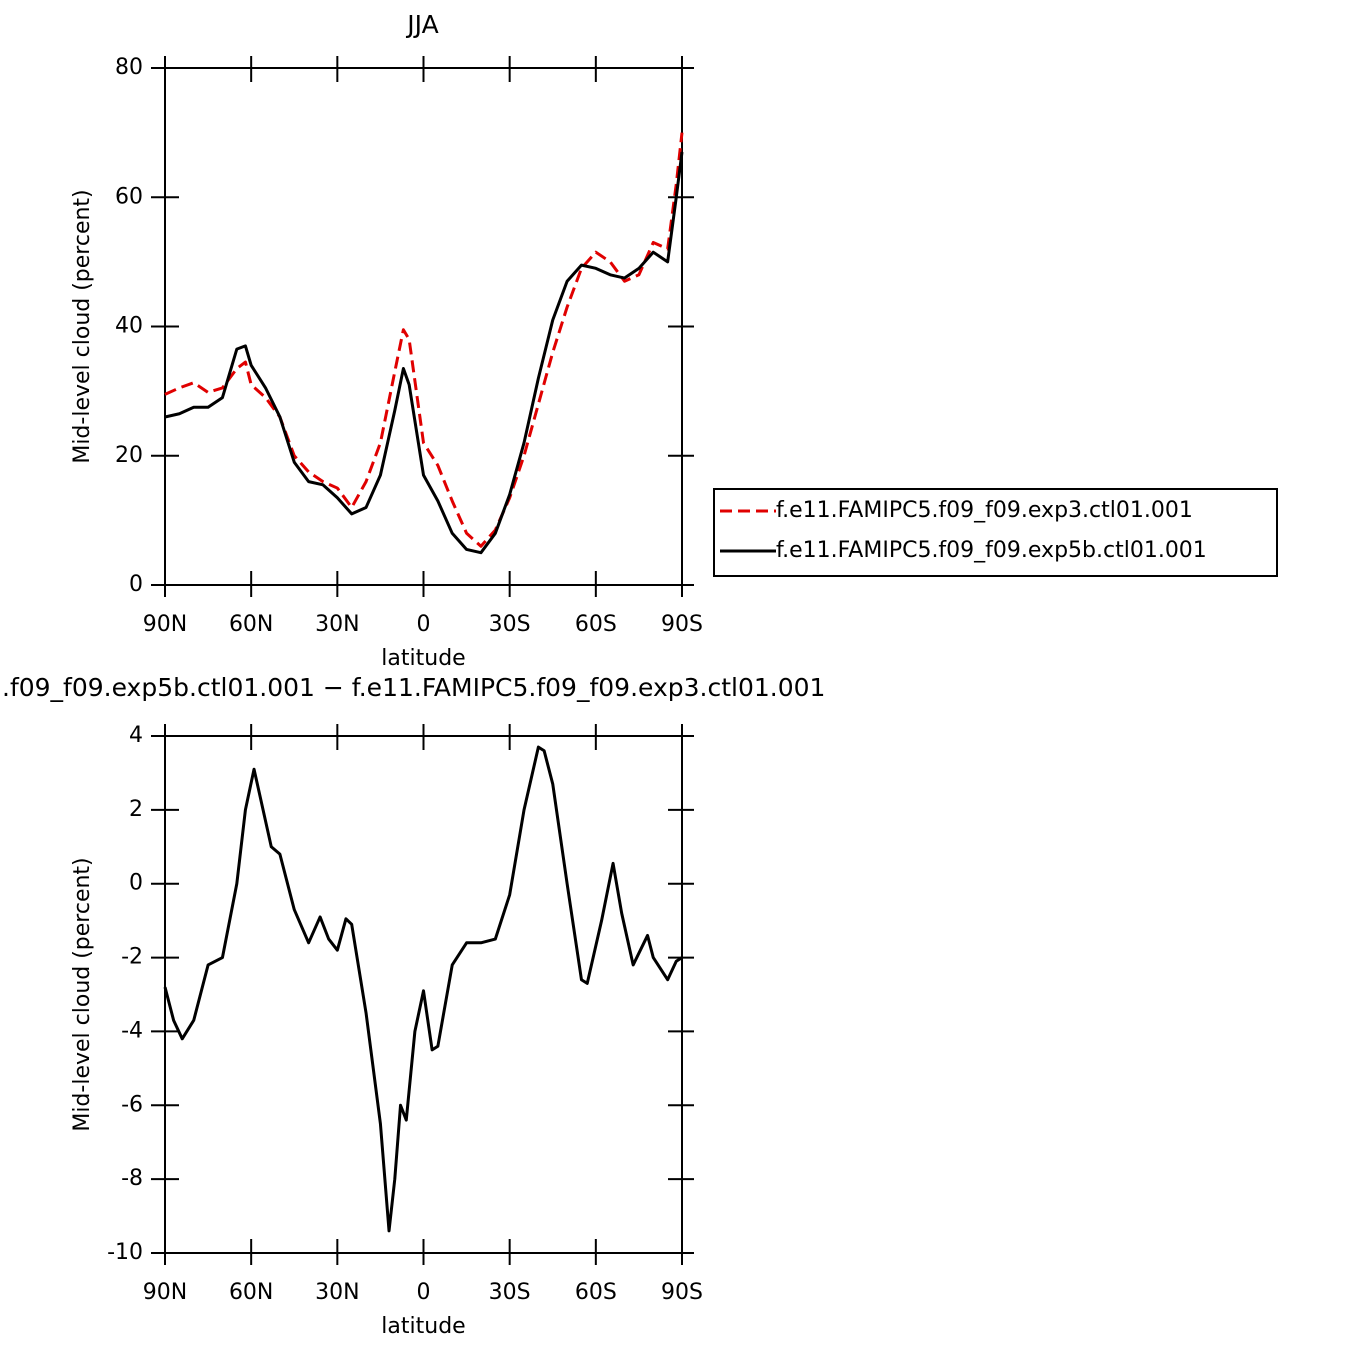 The image size is (1347, 1347). I want to click on y-tick-label: 80, so click(129, 67).